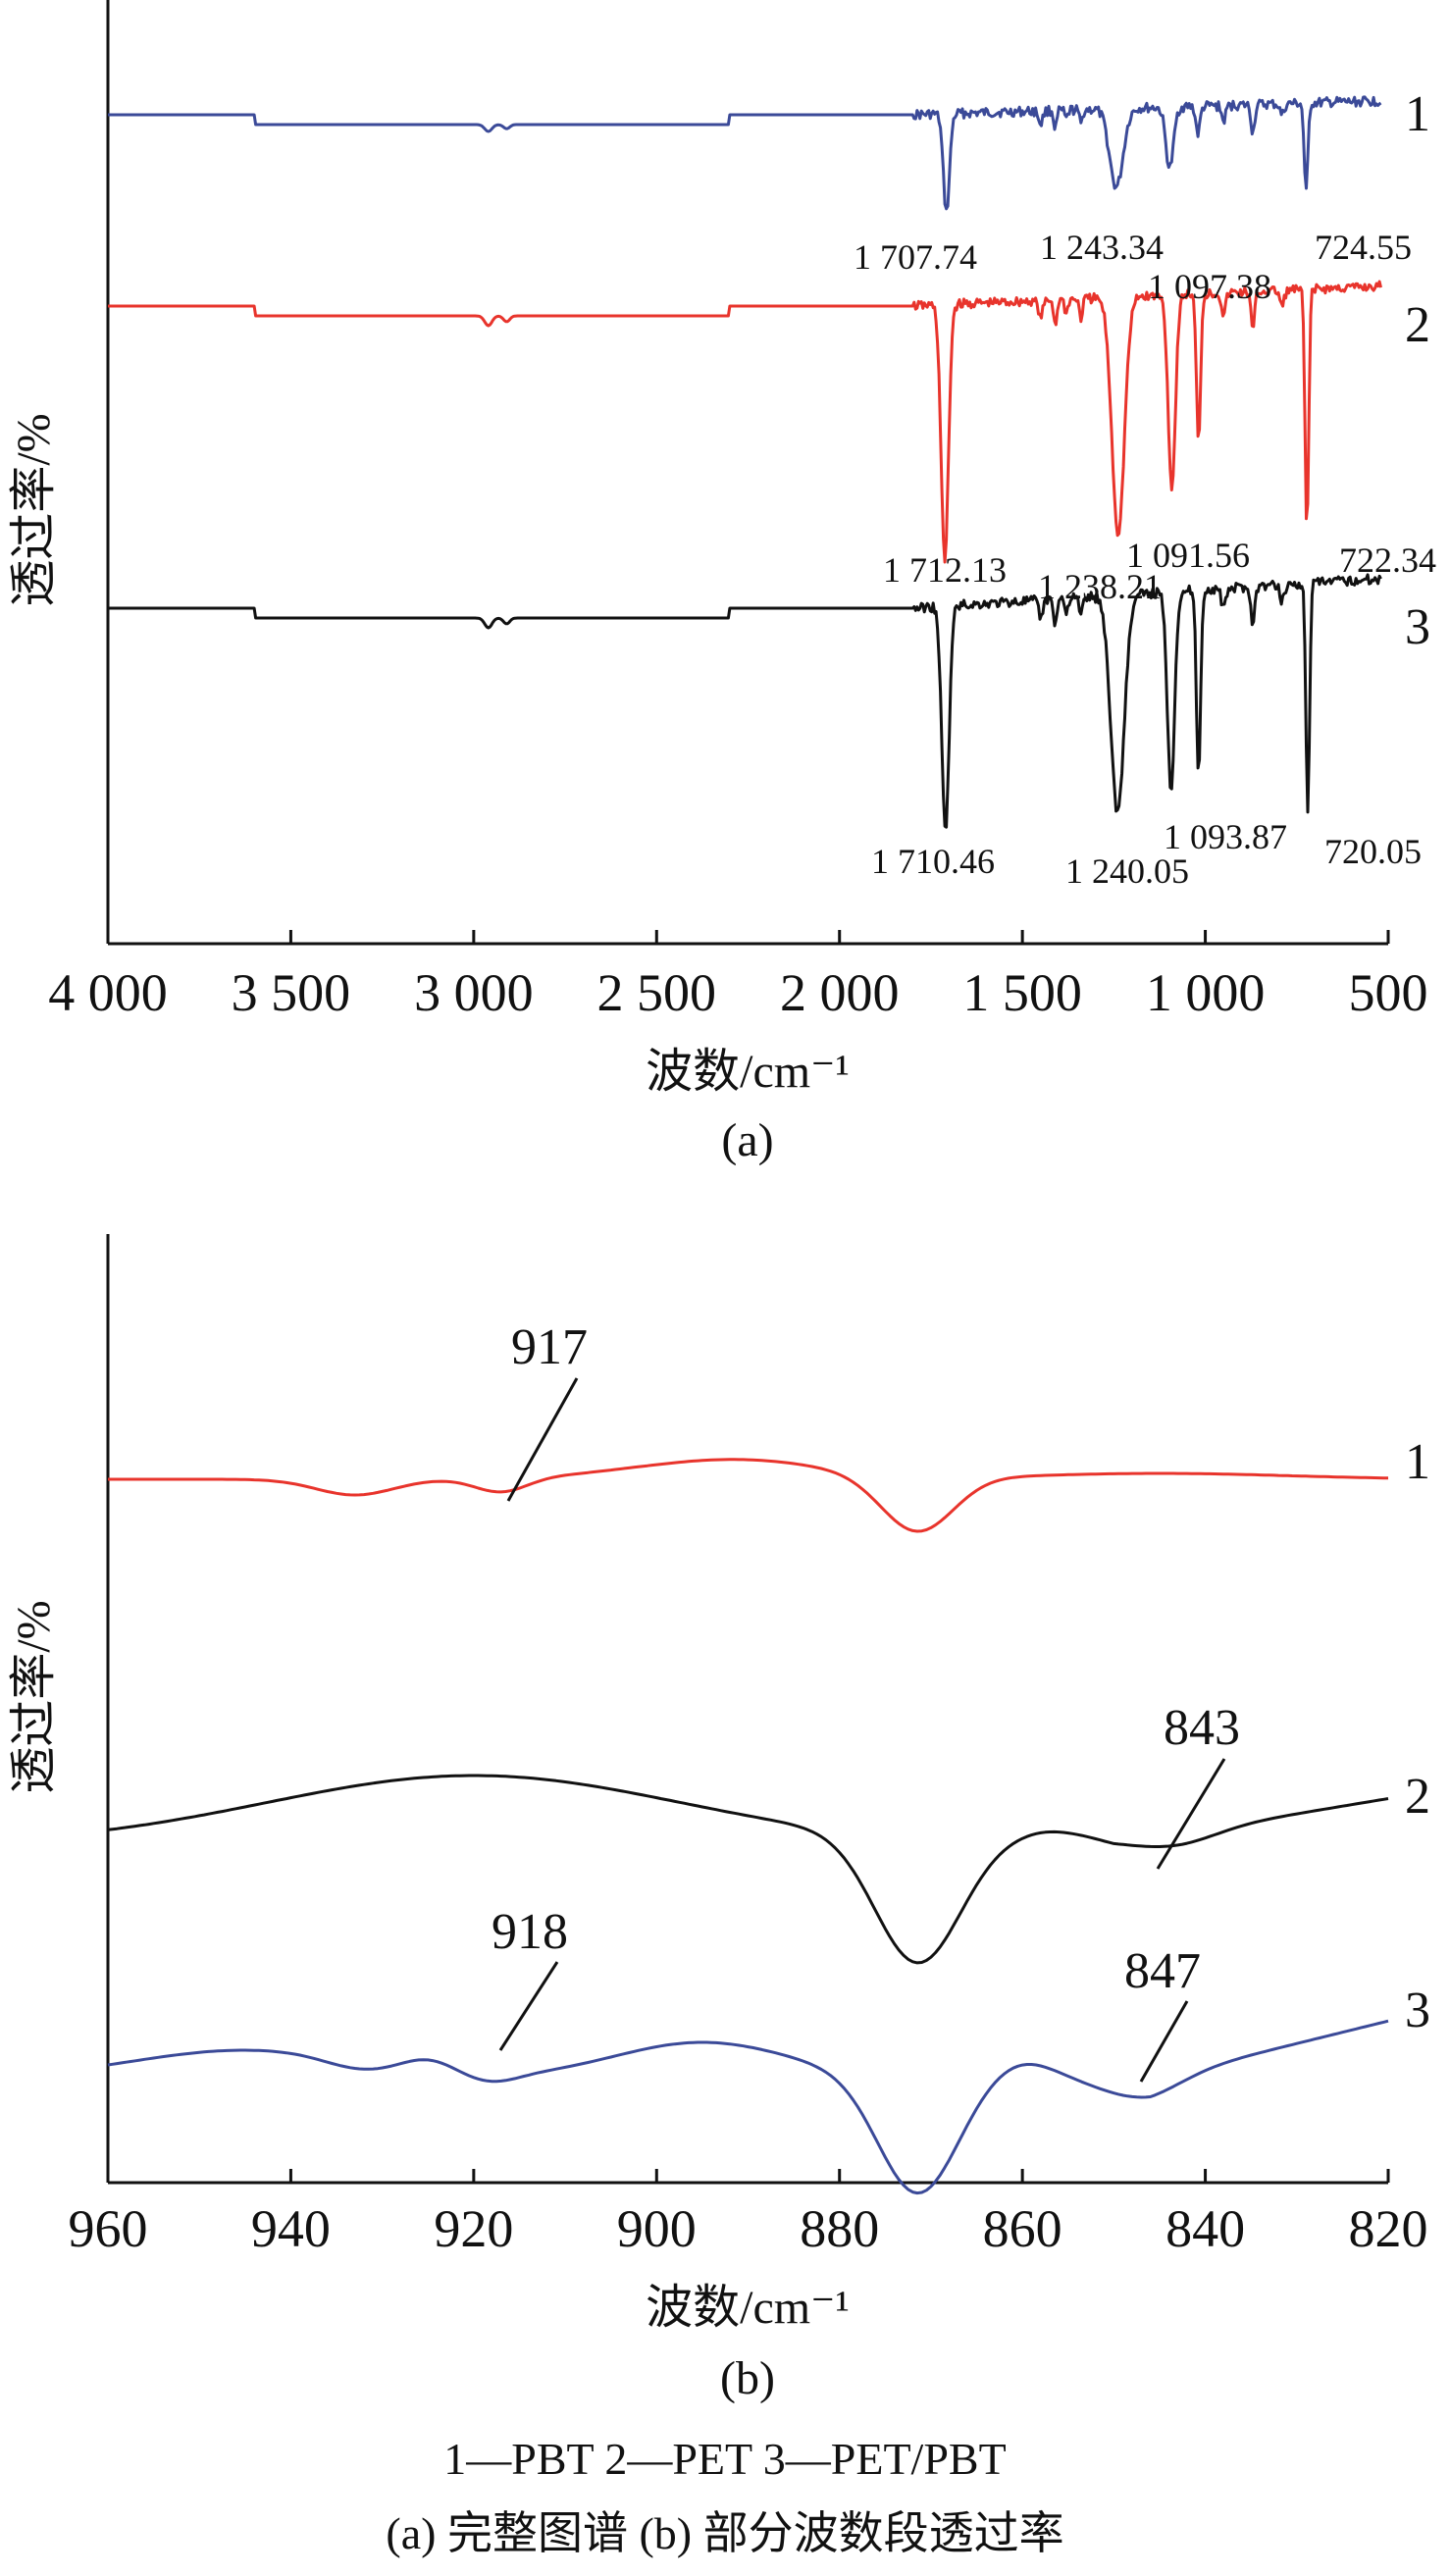 This screenshot has height=2576, width=1450. I want to click on panel-a-y-axis-label: 透过率/%, so click(34, 509).